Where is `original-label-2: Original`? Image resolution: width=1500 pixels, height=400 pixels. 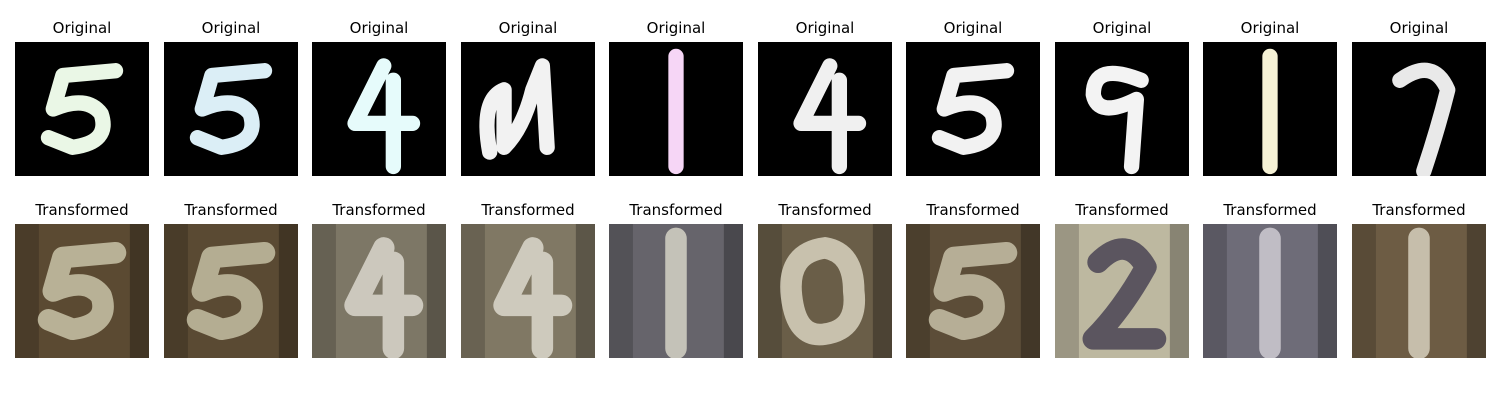 original-label-2: Original is located at coordinates (379, 28).